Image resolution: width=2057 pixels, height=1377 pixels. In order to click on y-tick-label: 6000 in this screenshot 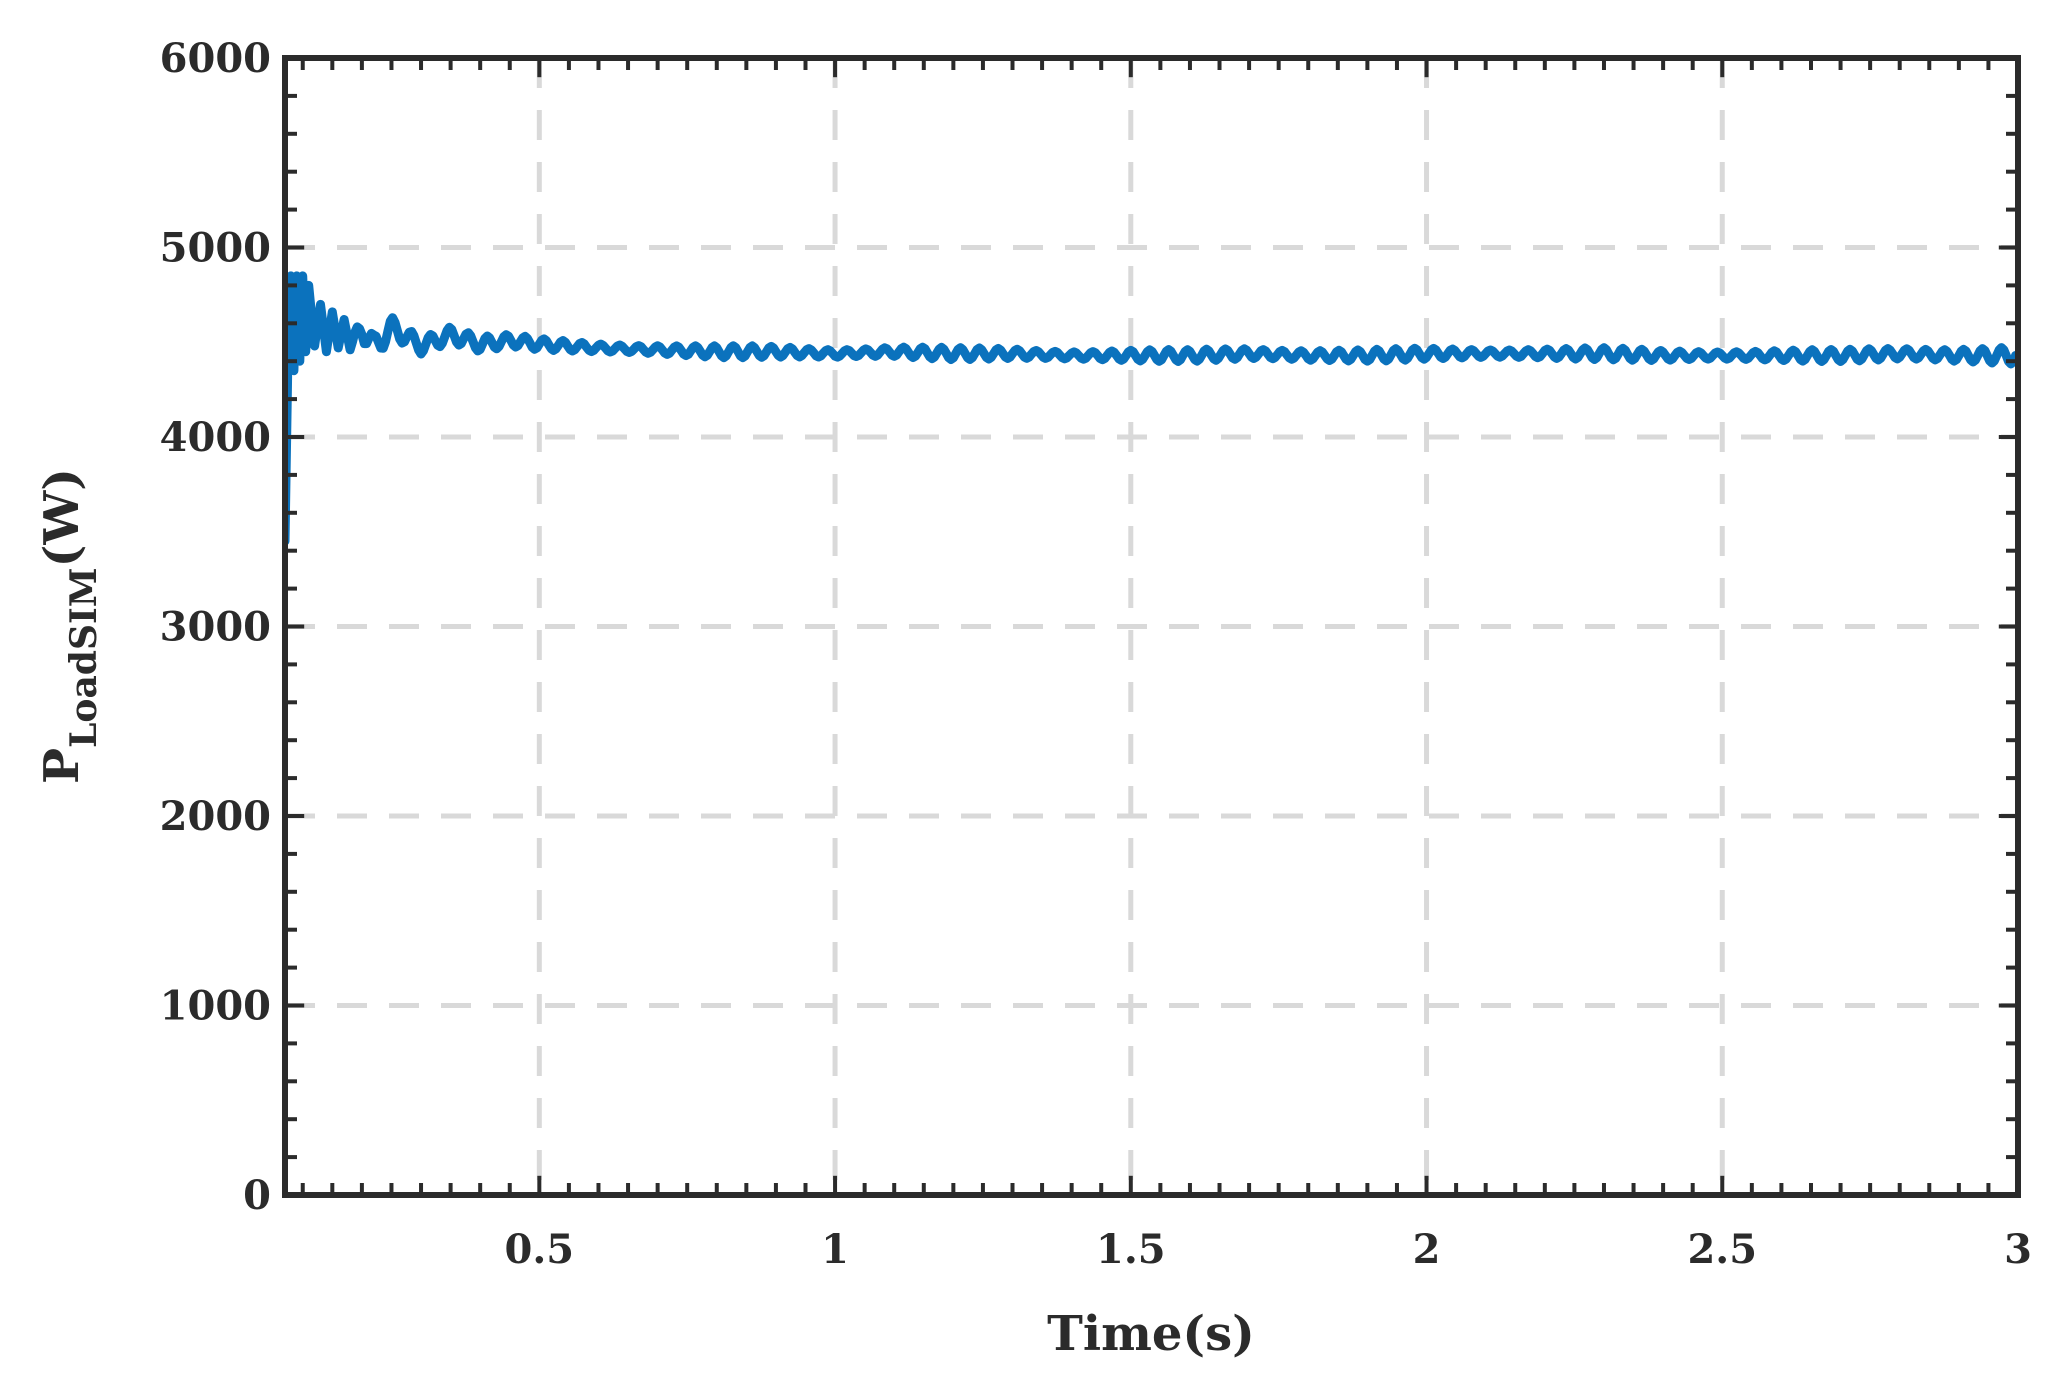, I will do `click(215, 58)`.